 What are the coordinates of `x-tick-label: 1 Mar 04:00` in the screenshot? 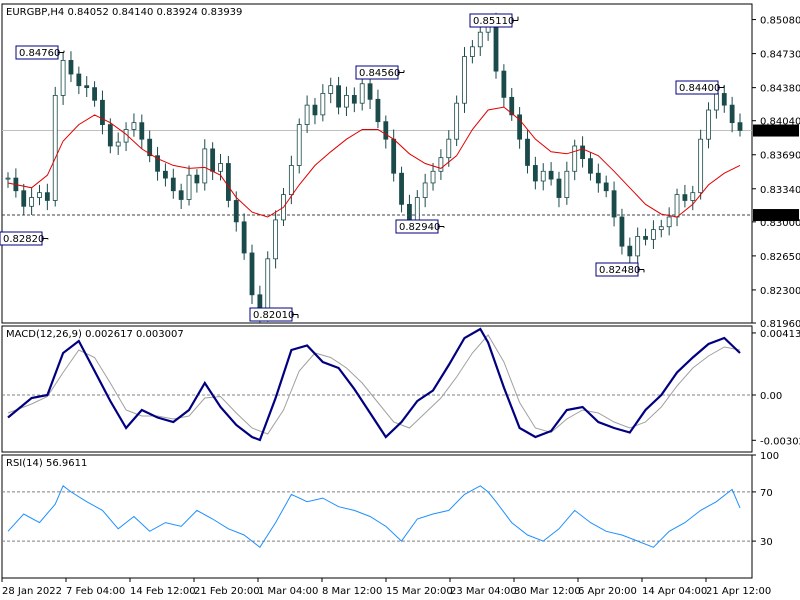 It's located at (288, 591).